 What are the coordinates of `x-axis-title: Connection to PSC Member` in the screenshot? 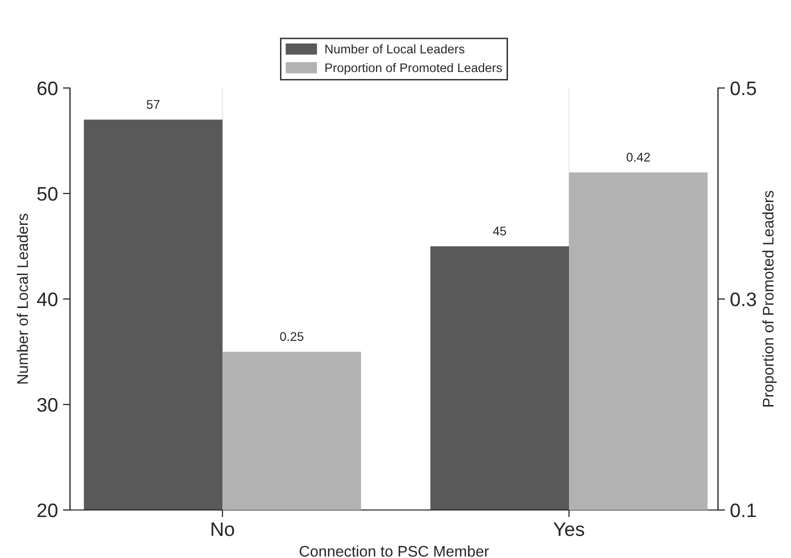 It's located at (394, 551).